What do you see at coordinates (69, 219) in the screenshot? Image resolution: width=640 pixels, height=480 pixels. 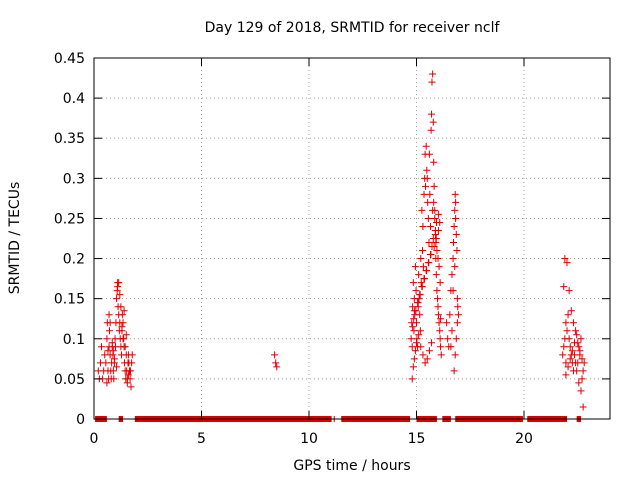 I see `y-tick-label: 0.25` at bounding box center [69, 219].